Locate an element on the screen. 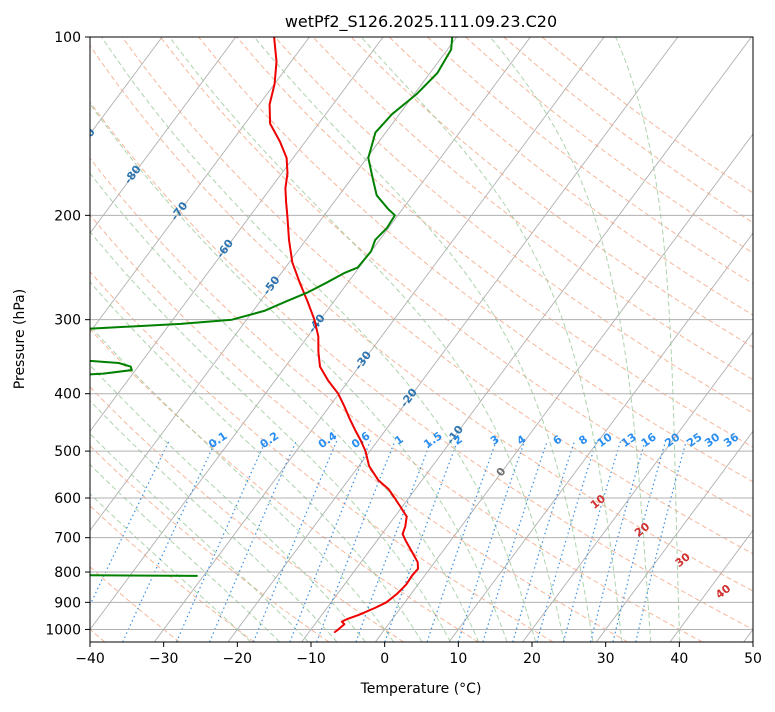  isotherm-label: -20 is located at coordinates (409, 398).